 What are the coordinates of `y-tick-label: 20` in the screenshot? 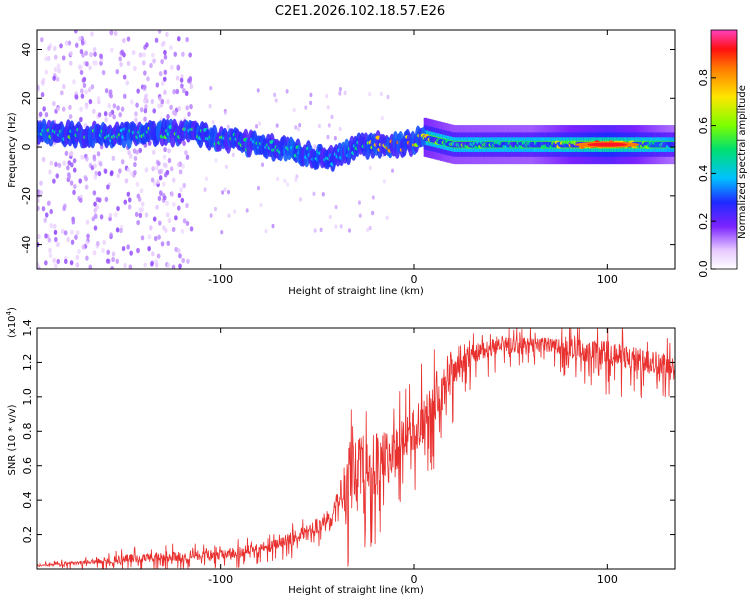 It's located at (26, 98).